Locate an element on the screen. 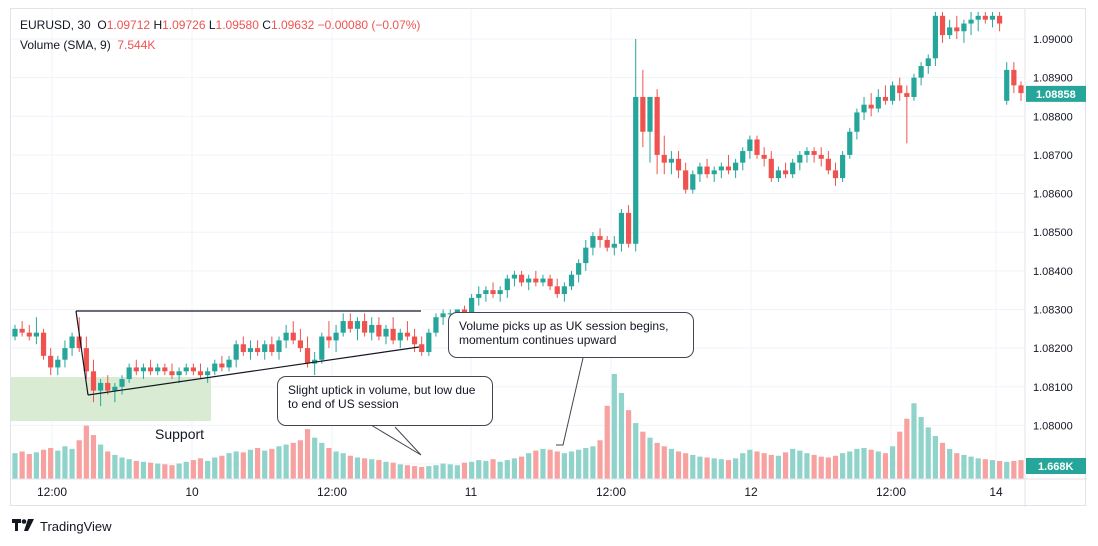 This screenshot has width=1098, height=546. high-label: H is located at coordinates (158, 25).